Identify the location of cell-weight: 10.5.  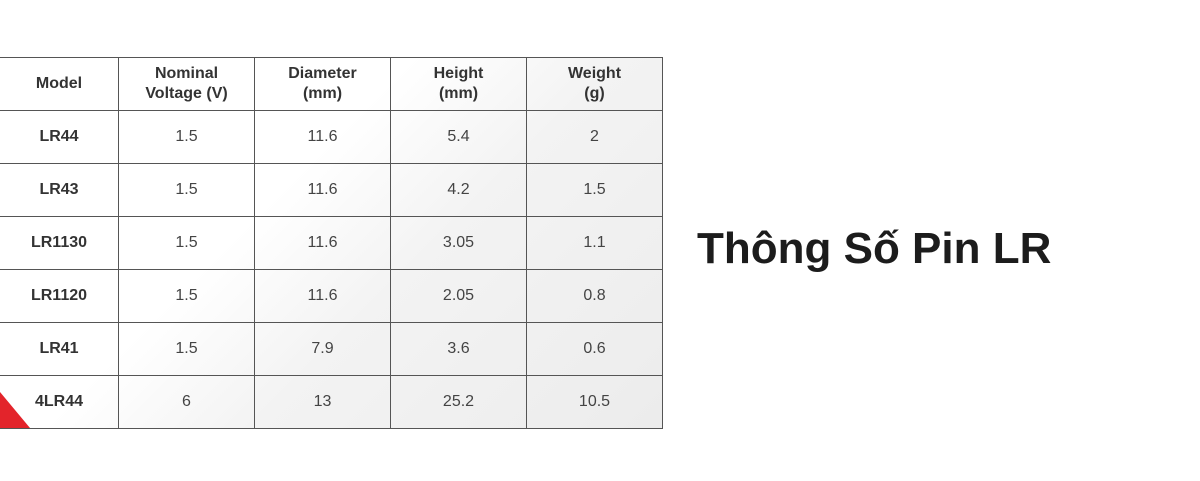
(594, 402).